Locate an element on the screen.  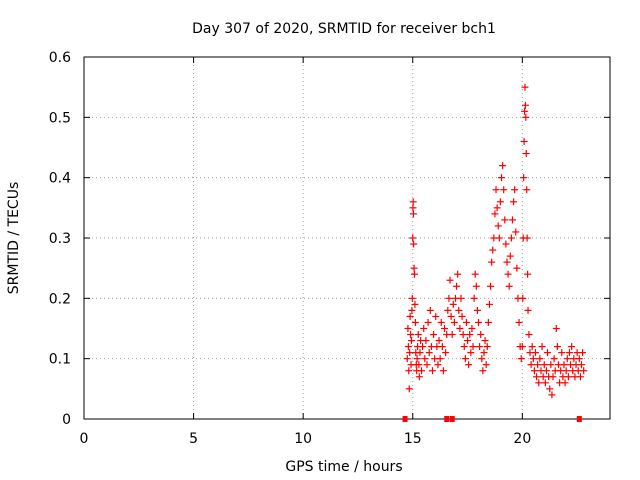
x-axis-label: GPS time / hours is located at coordinates (343, 467).